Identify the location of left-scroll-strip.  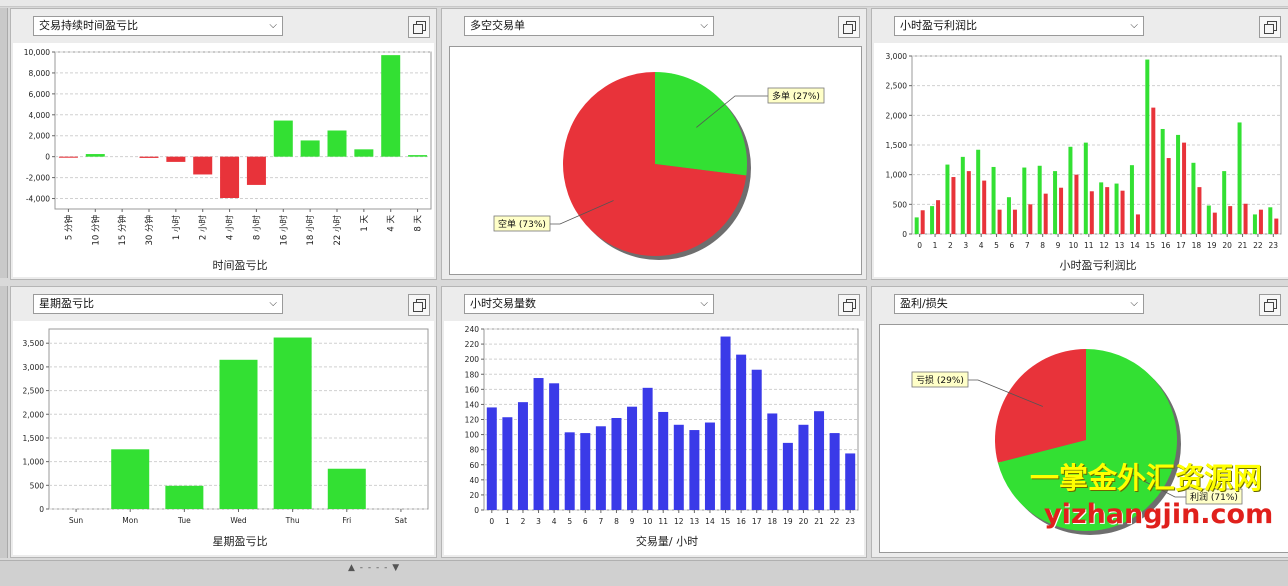
(4, 143).